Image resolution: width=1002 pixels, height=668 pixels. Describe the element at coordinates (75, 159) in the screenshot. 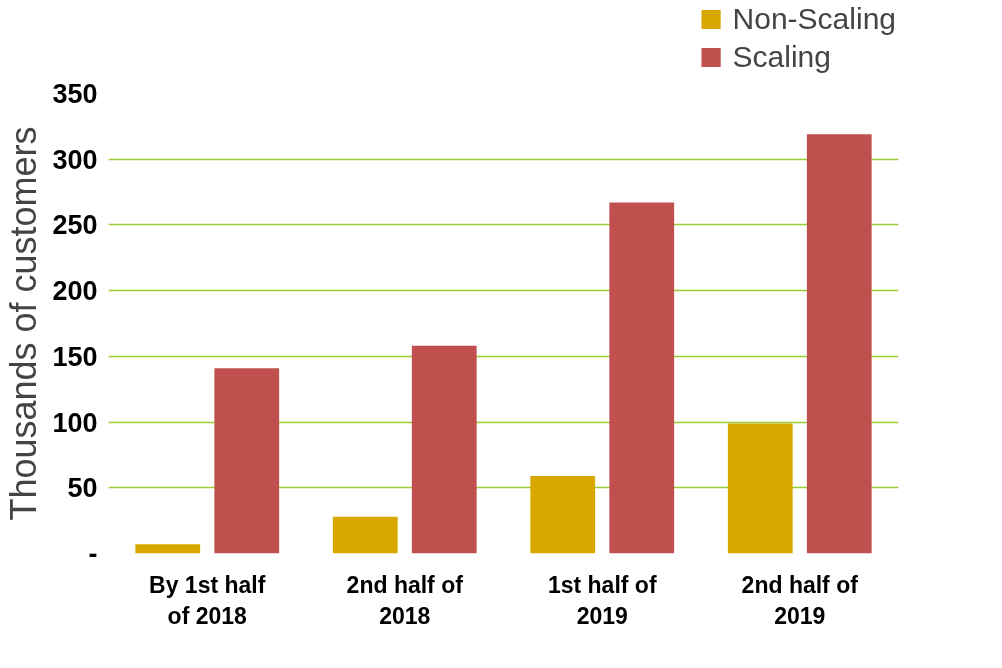

I see `y-tick-label: 300` at that location.